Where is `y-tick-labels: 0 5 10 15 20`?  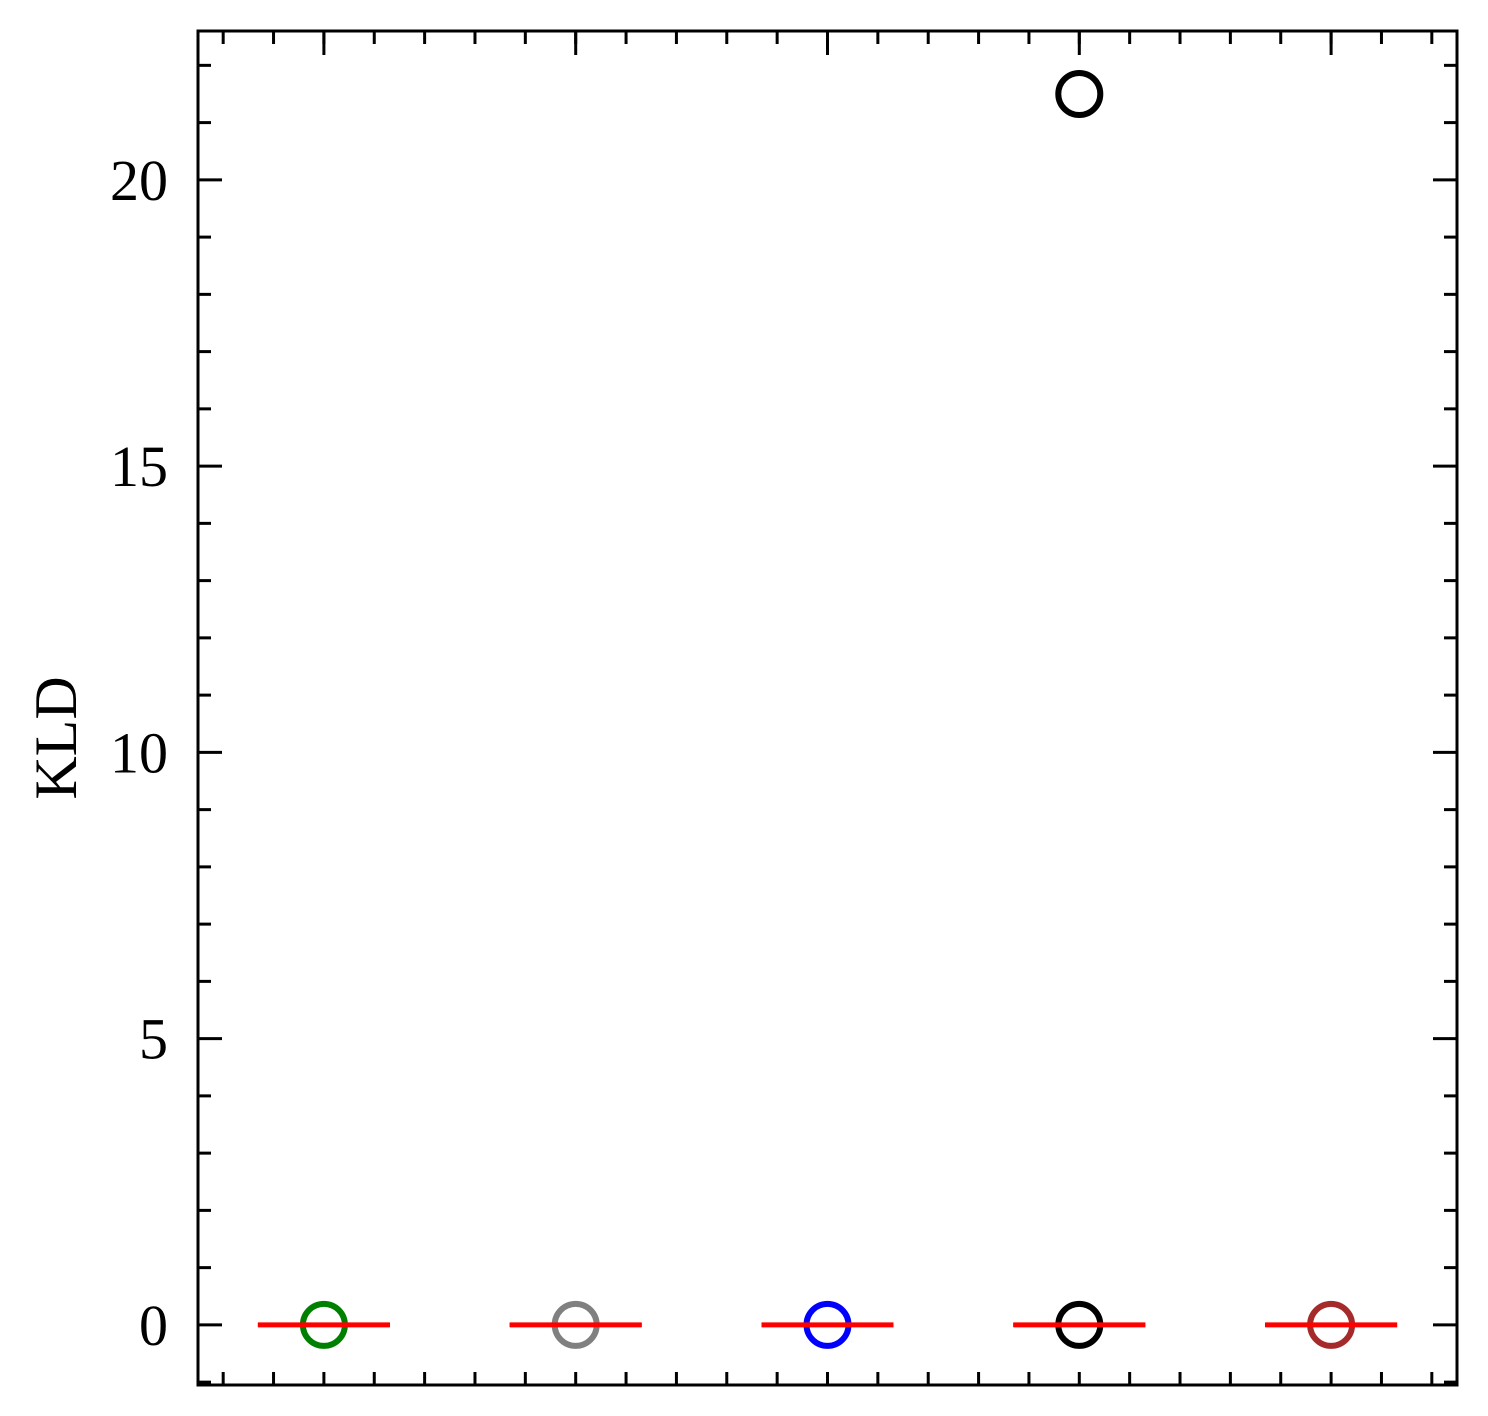
y-tick-labels: 0 5 10 15 20 is located at coordinates (139, 753).